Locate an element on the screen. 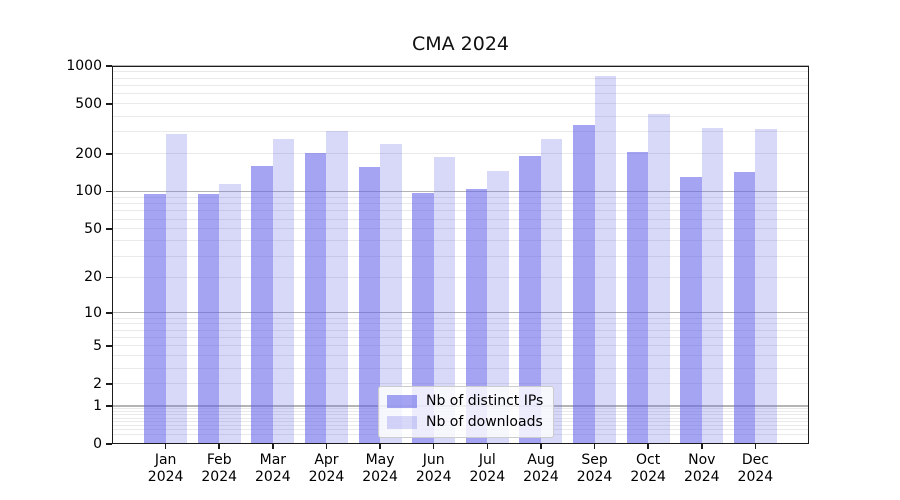 The width and height of the screenshot is (900, 500). bar-distinct-ips-aug is located at coordinates (530, 300).